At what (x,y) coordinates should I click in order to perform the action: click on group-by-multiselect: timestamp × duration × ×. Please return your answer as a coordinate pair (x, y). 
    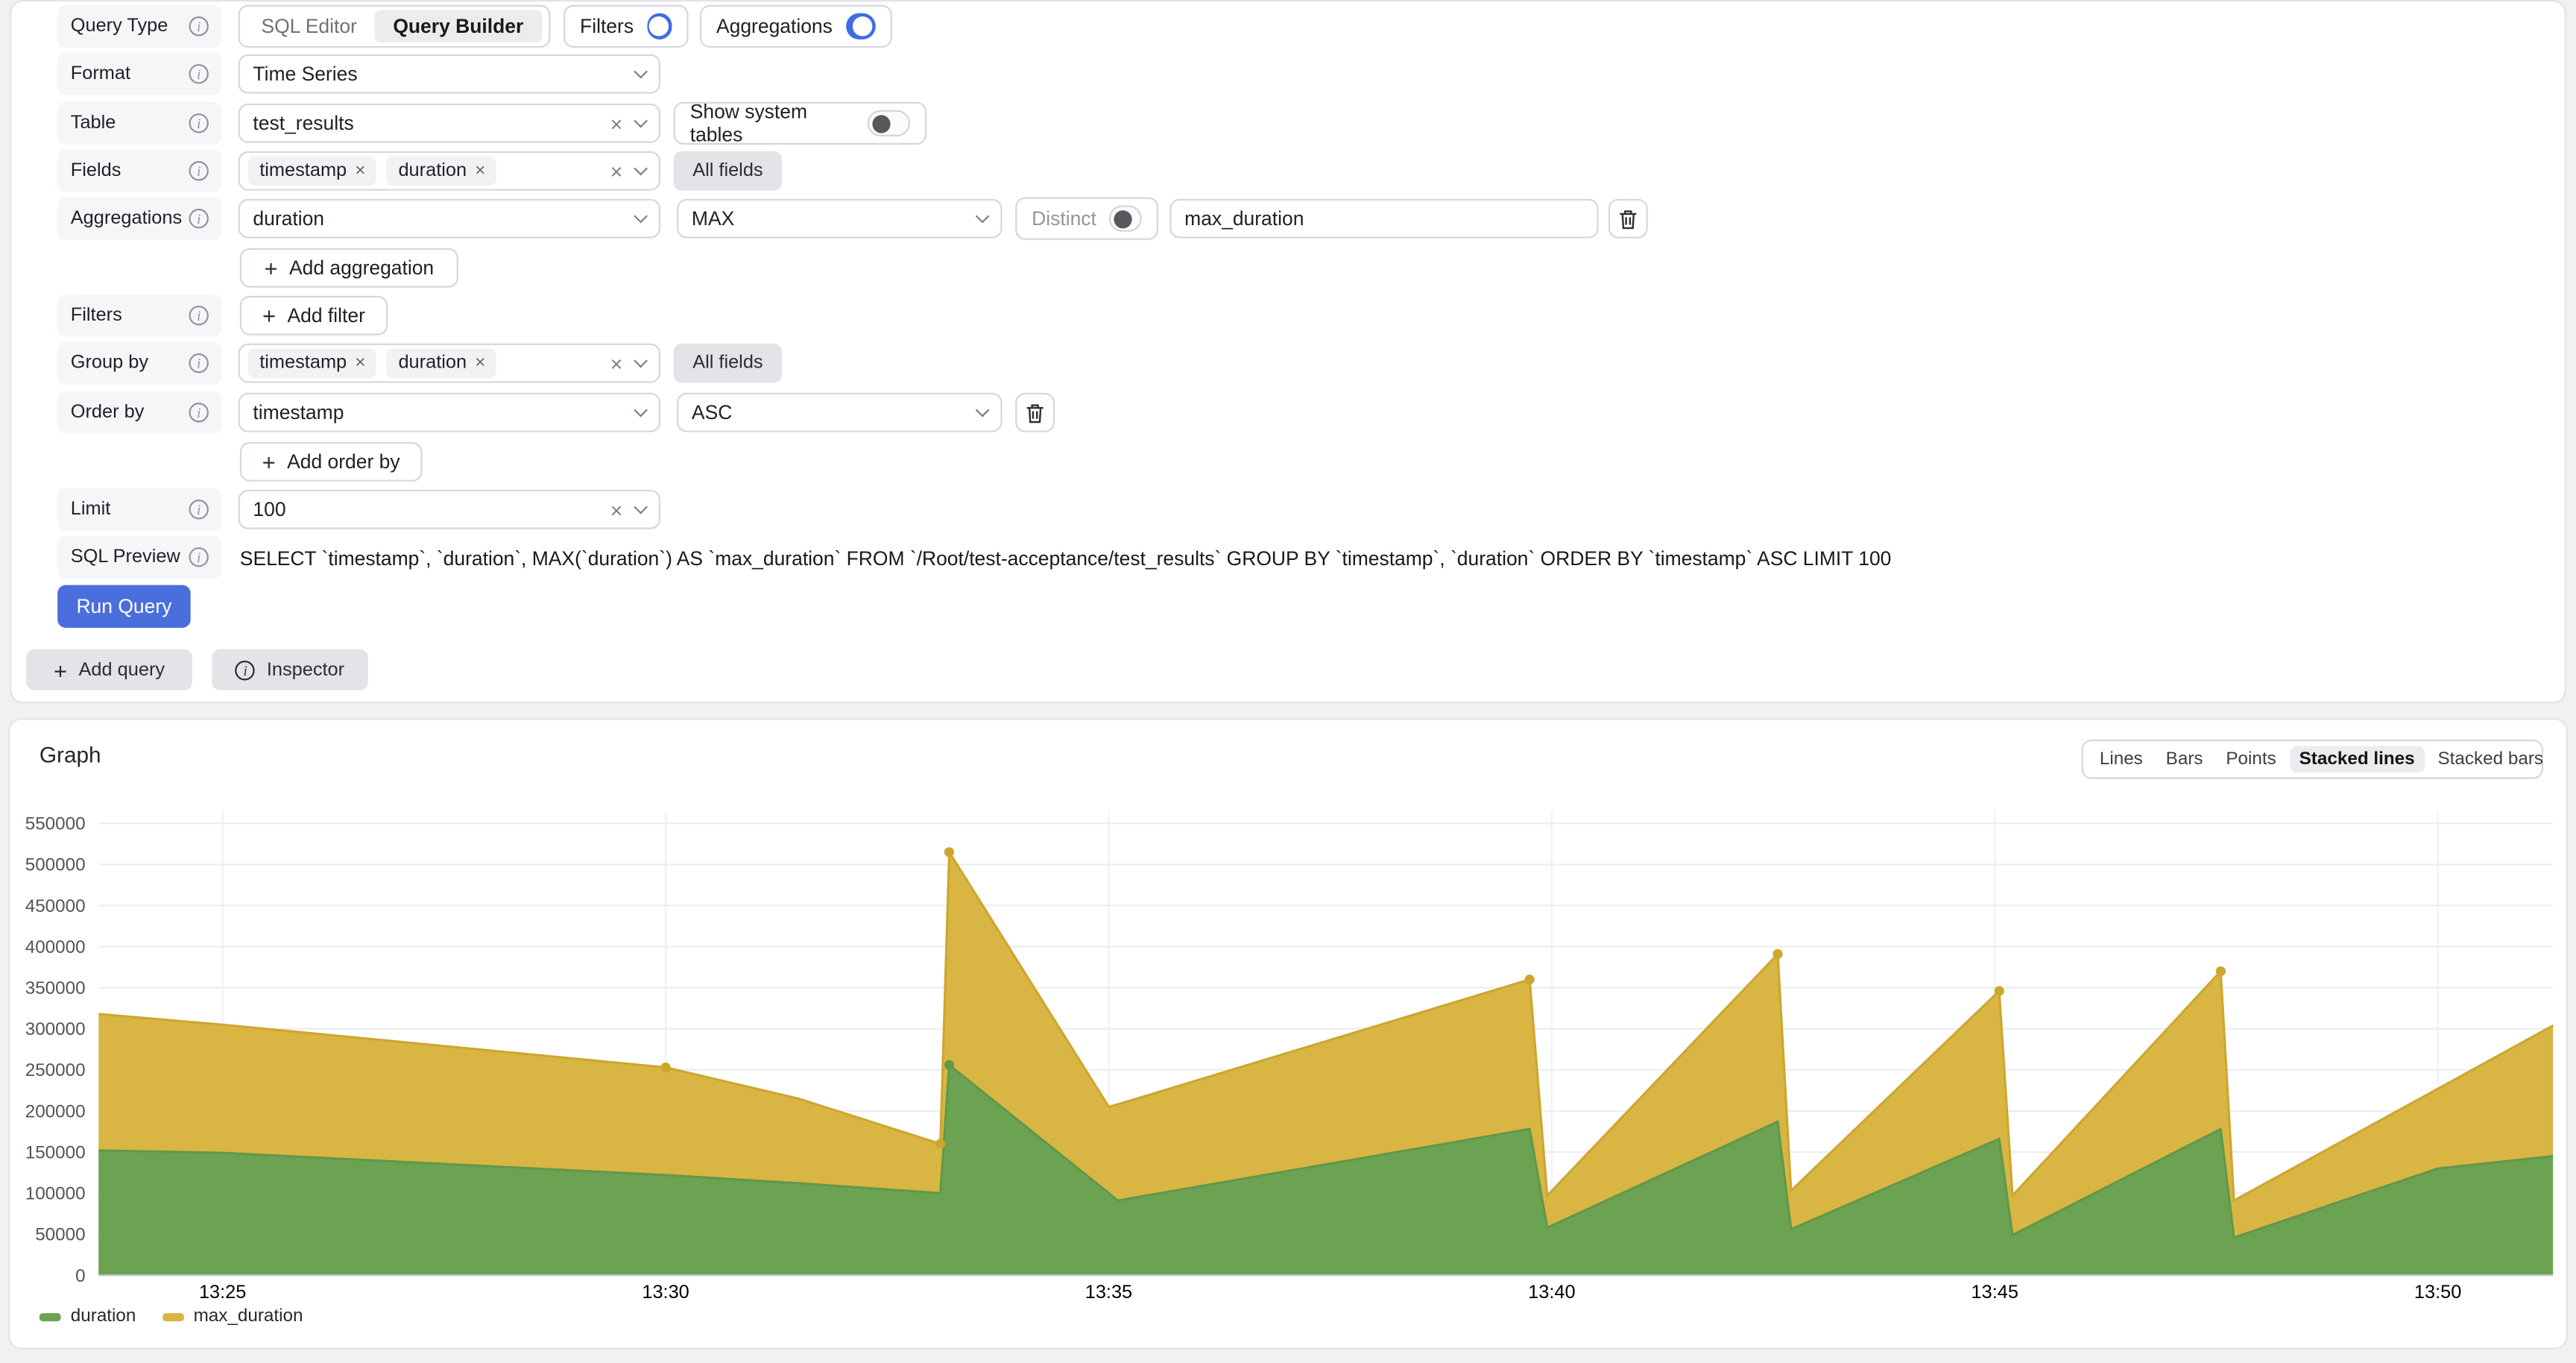
    Looking at the image, I should click on (450, 363).